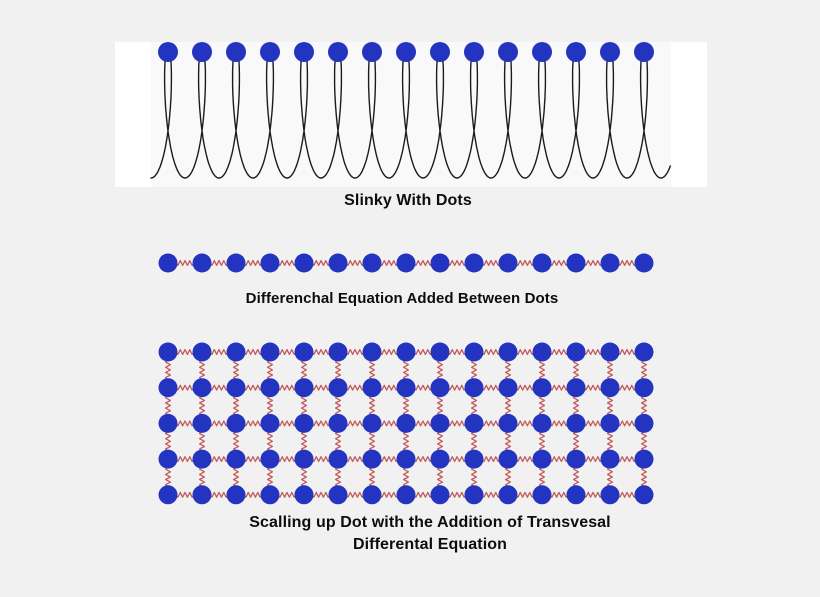 This screenshot has height=597, width=820. What do you see at coordinates (406, 263) in the screenshot?
I see `dot-chain` at bounding box center [406, 263].